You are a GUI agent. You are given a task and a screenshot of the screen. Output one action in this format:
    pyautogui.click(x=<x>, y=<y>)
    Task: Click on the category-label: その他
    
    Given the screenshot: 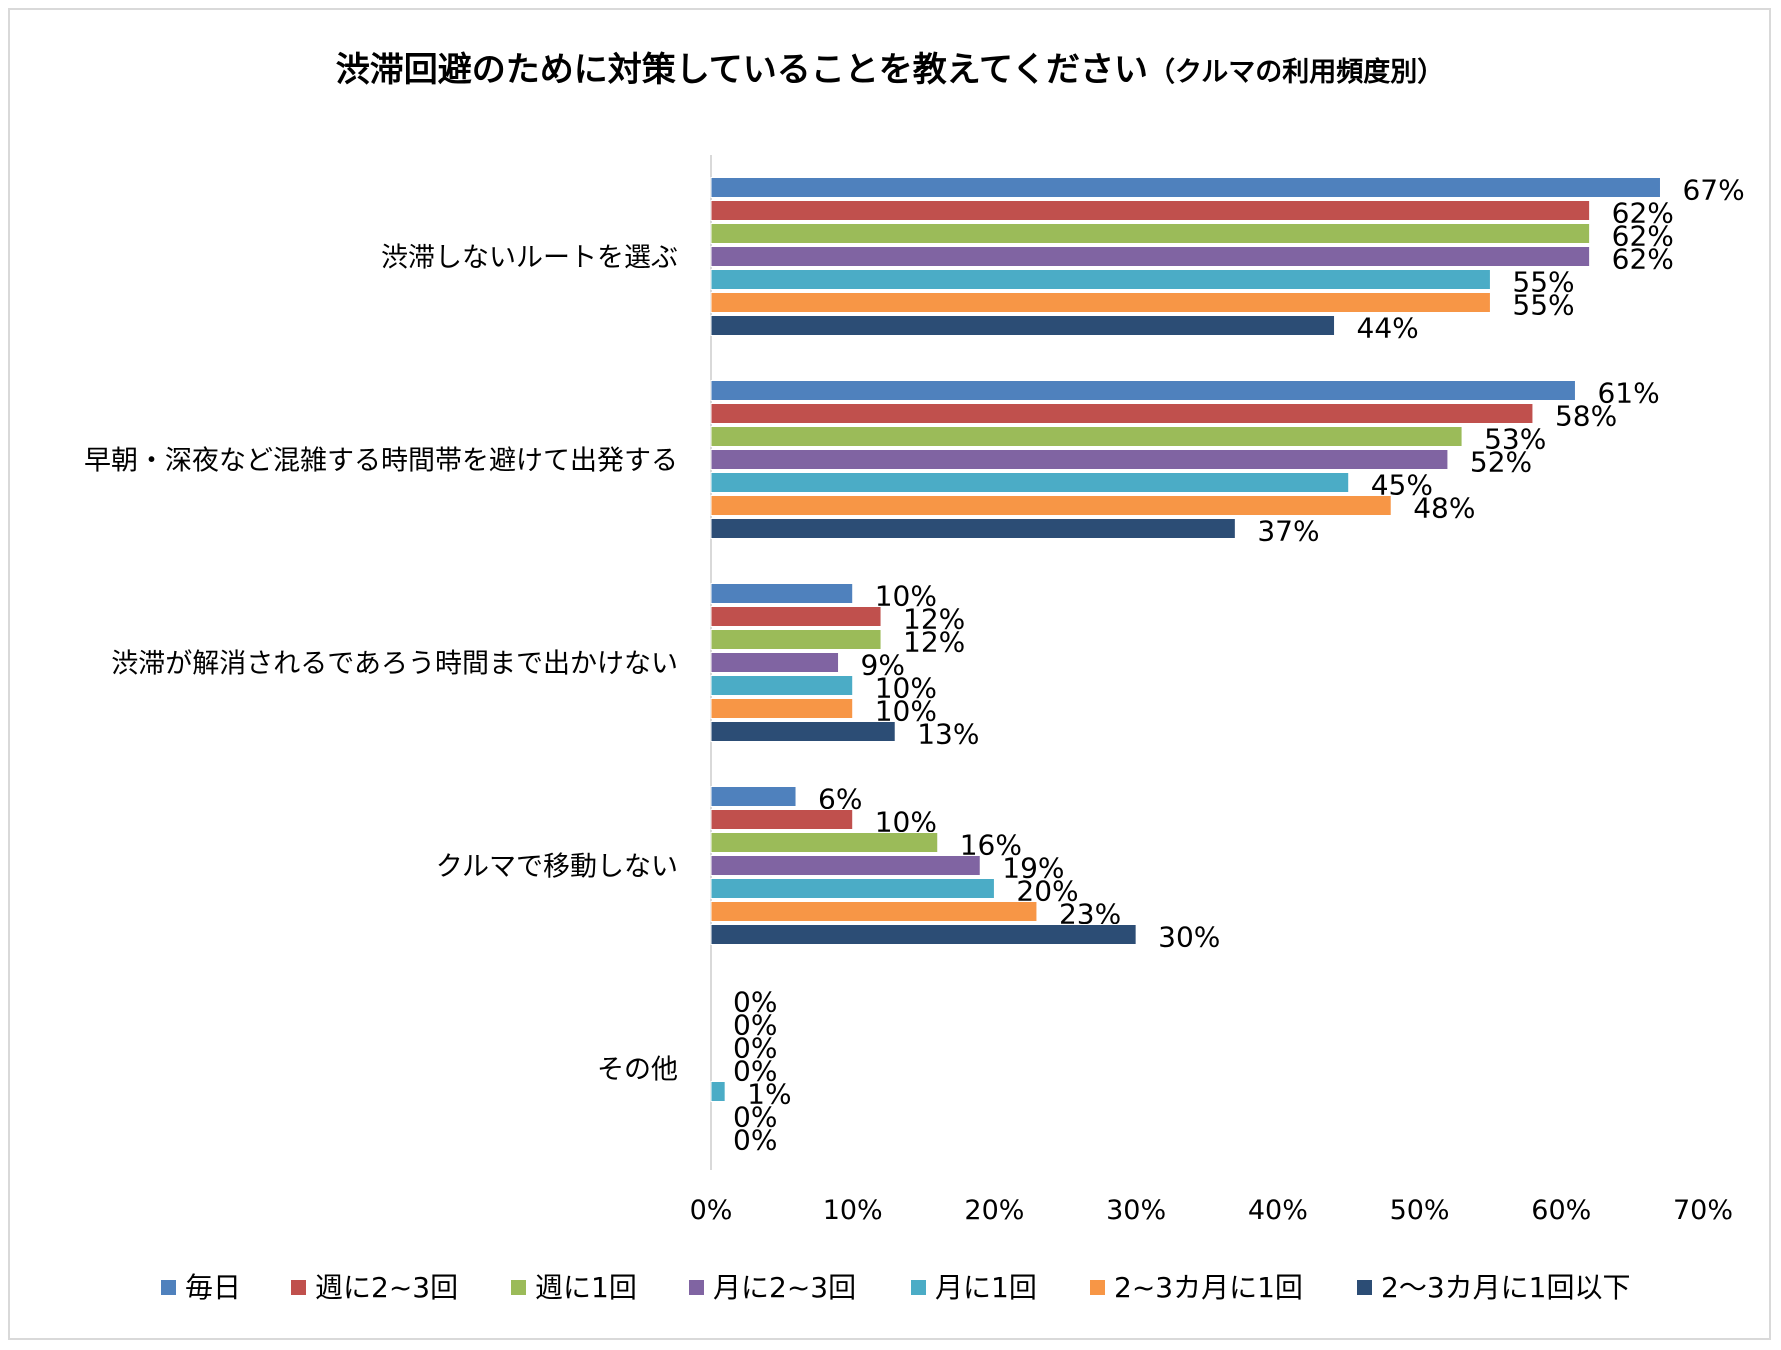 What is the action you would take?
    pyautogui.click(x=637, y=1070)
    